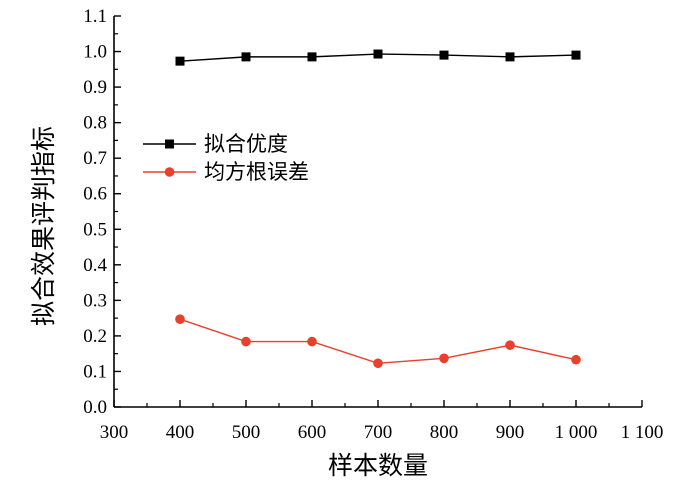 This screenshot has height=481, width=700. Describe the element at coordinates (180, 432) in the screenshot. I see `x-tick-label: 400` at that location.